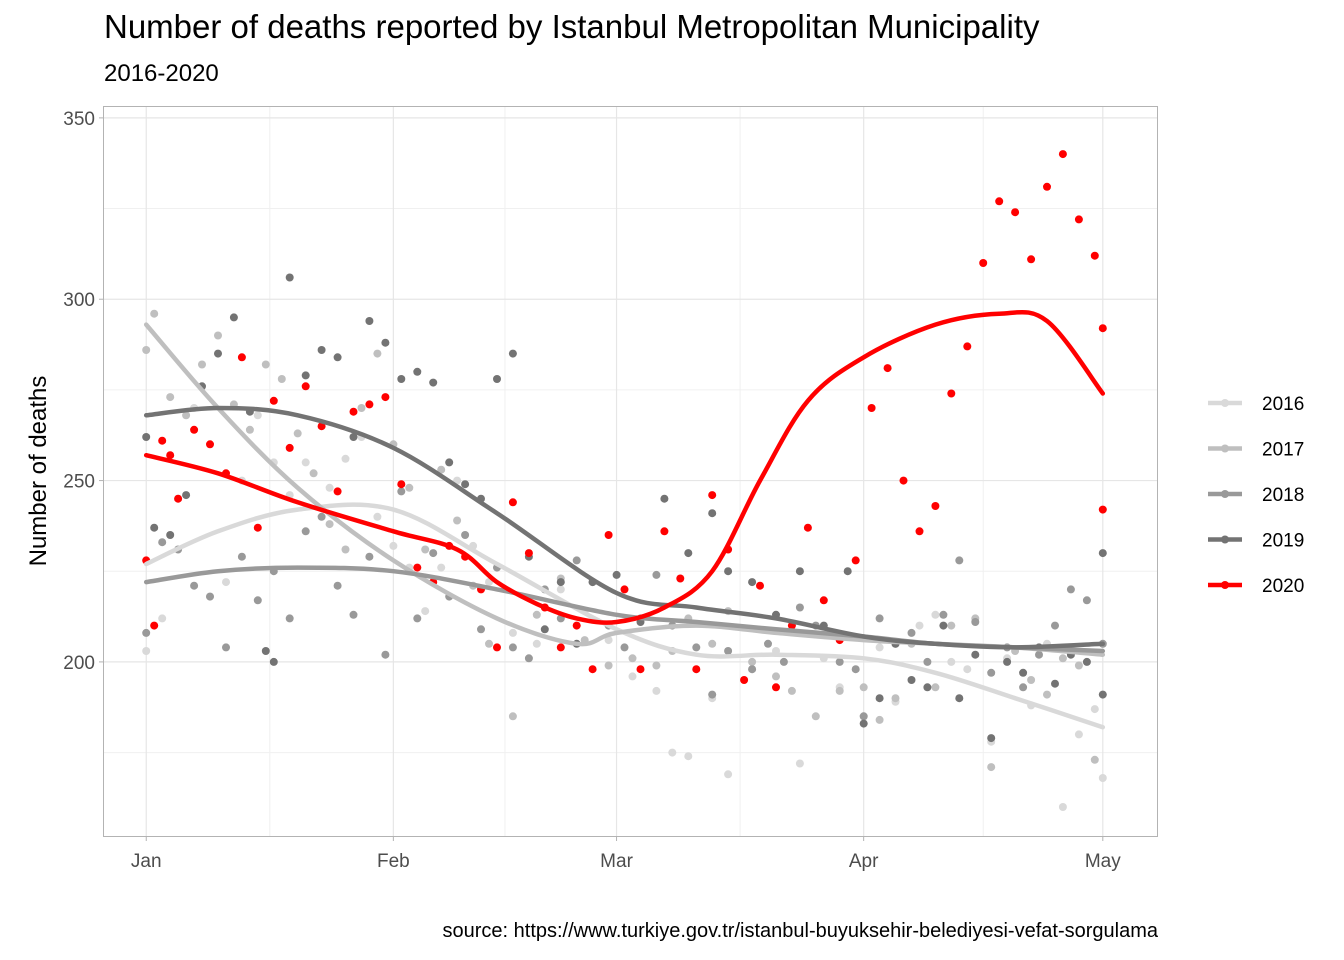  What do you see at coordinates (79, 482) in the screenshot?
I see `y-tick-label: 250` at bounding box center [79, 482].